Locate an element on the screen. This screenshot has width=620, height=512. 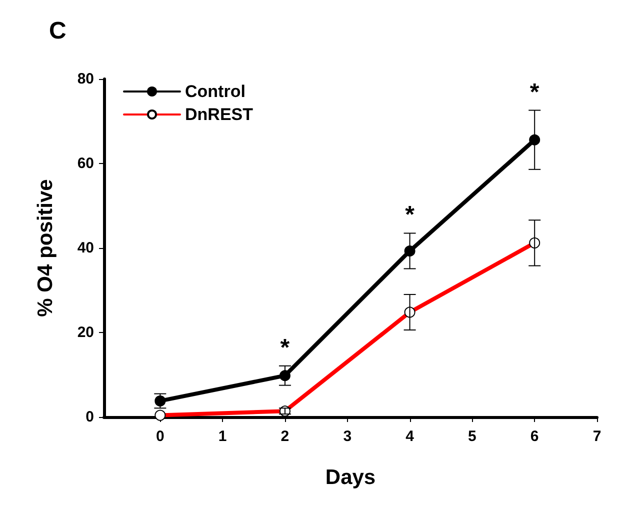
y-tick-label: 20 is located at coordinates (85, 332).